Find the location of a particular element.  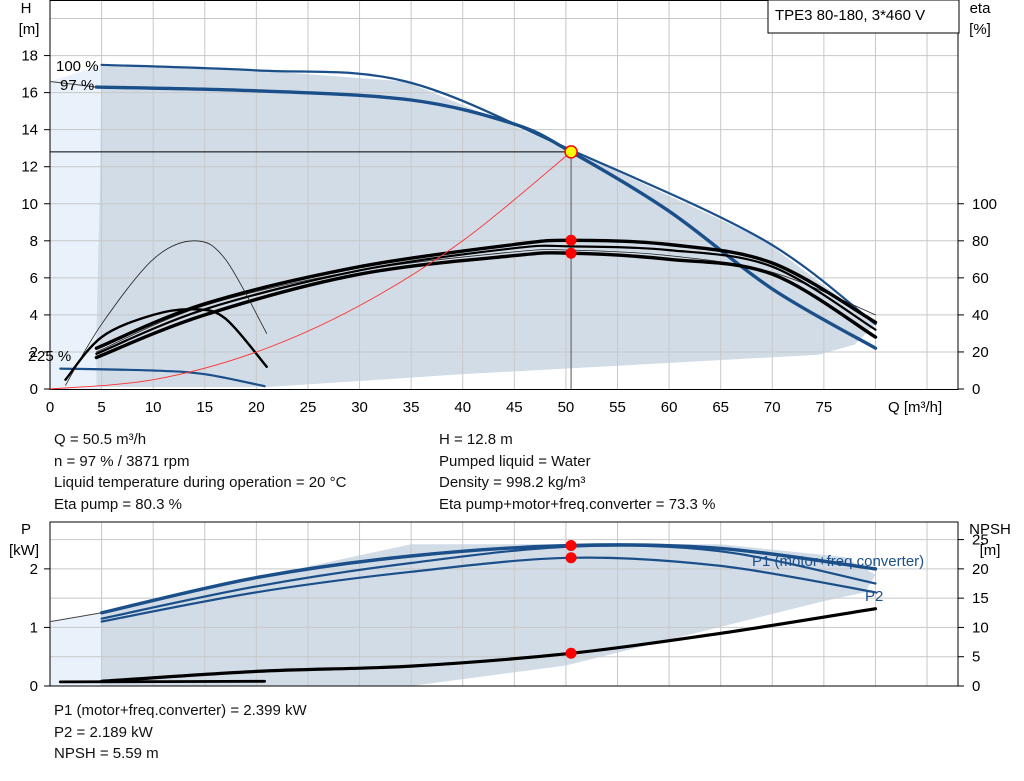

p-tick-label: 1 is located at coordinates (34, 627).